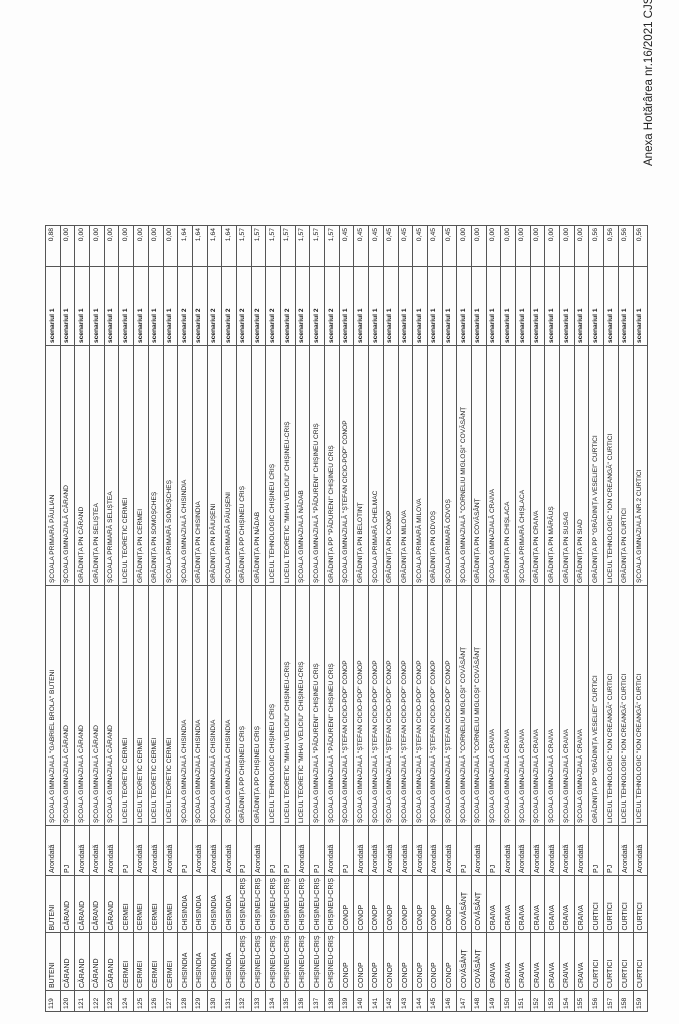 The image size is (679, 1024). What do you see at coordinates (244, 705) in the screenshot?
I see `legal-unit-cell: GRĂDINIȚA PP CHIȘINEU CRIȘ` at bounding box center [244, 705].